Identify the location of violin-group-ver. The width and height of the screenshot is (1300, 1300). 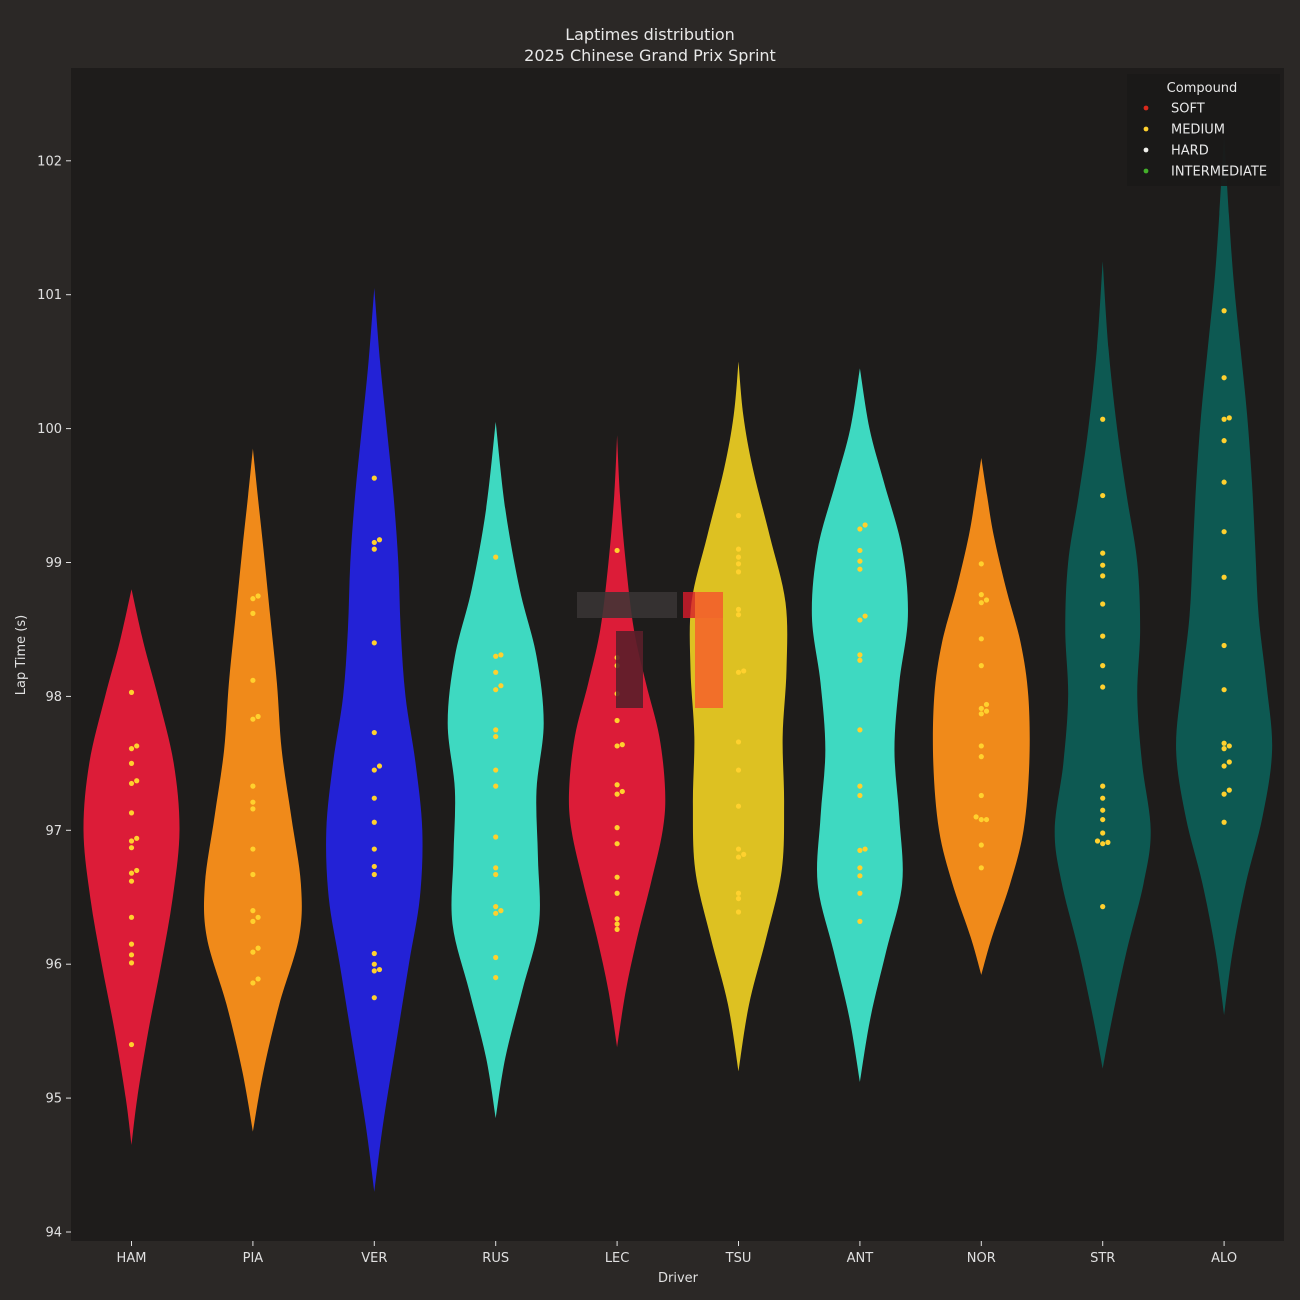
(374, 740).